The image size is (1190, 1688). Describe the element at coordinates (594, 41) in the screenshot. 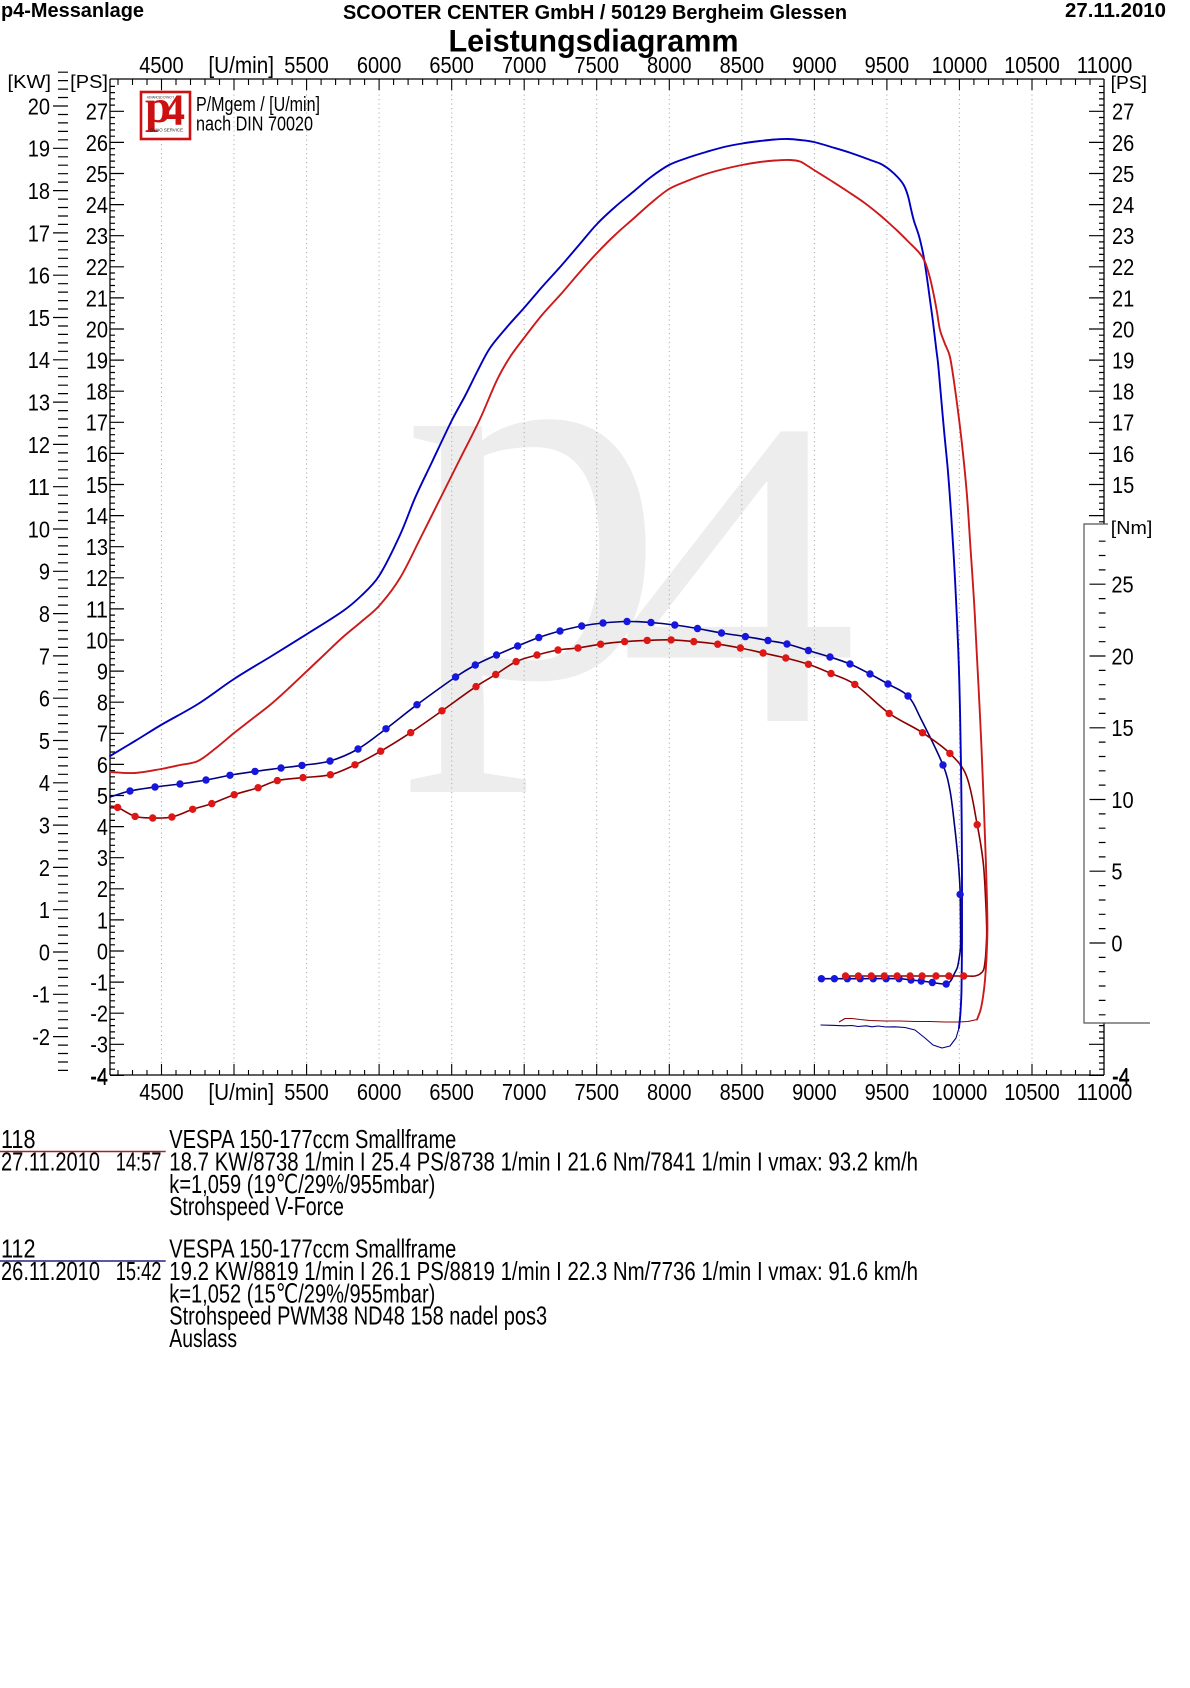

I see `svg-text: Leistungsdiagramm` at that location.